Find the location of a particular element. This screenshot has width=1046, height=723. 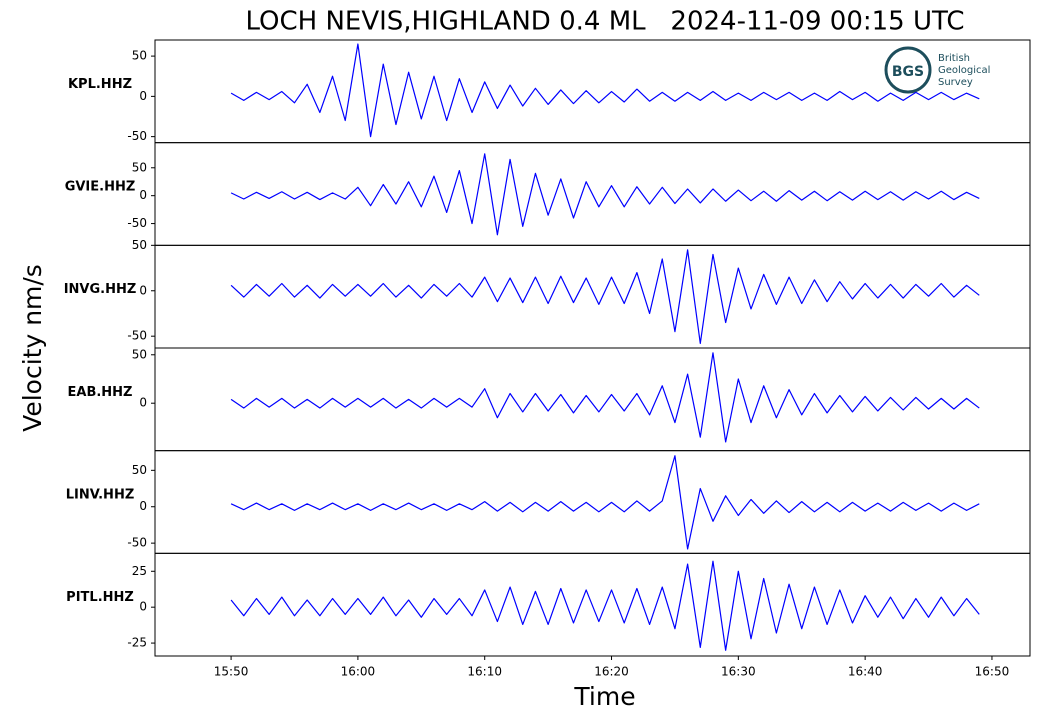

x-tick-label: 16:50 is located at coordinates (992, 672).